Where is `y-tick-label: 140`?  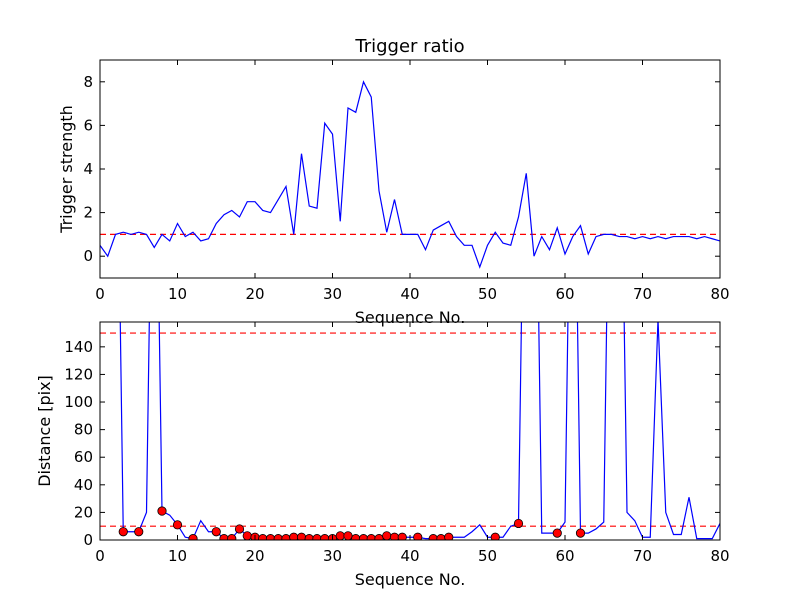
y-tick-label: 140 is located at coordinates (78, 347).